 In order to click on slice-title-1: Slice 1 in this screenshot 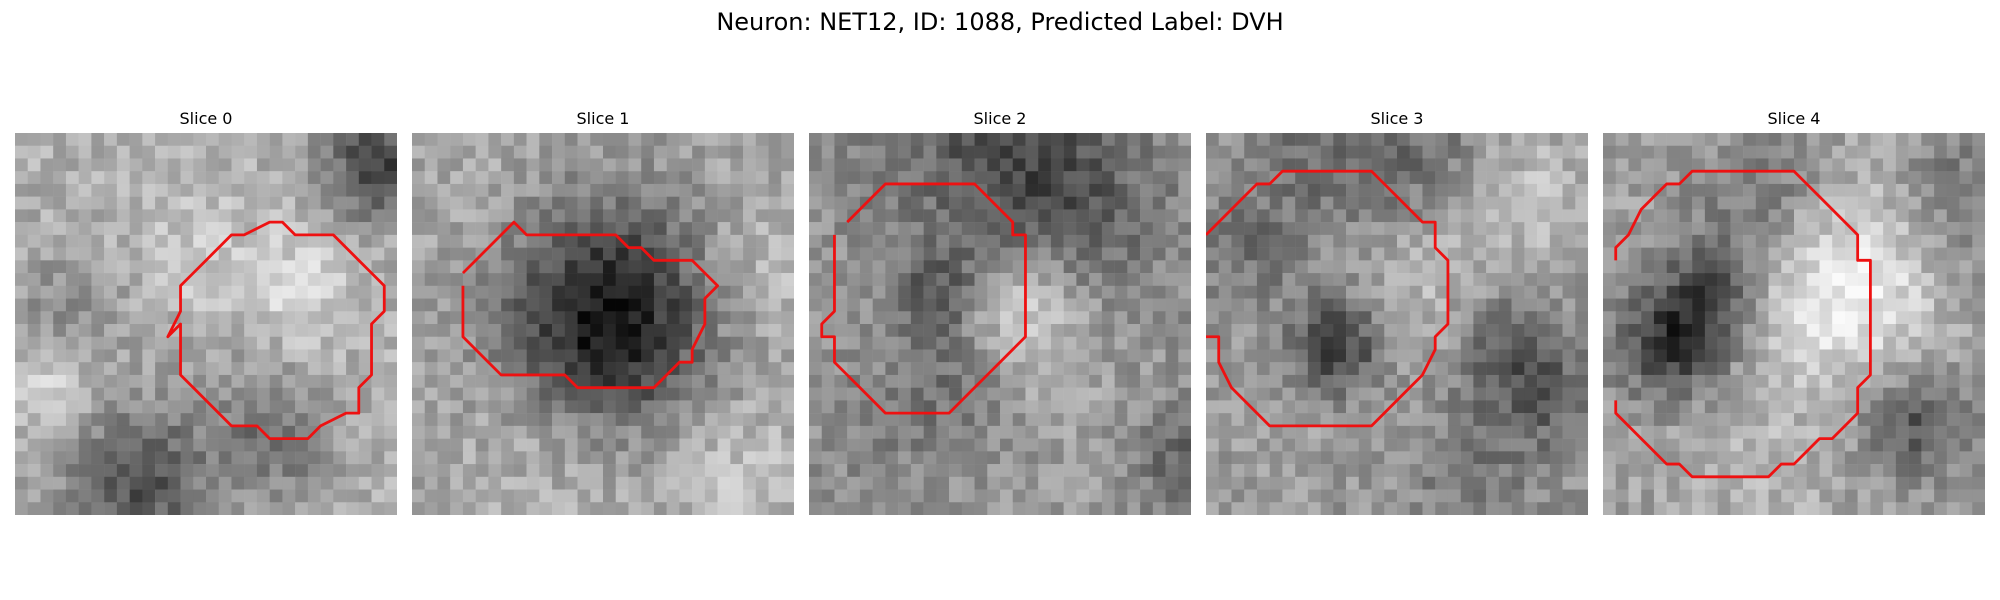, I will do `click(603, 118)`.